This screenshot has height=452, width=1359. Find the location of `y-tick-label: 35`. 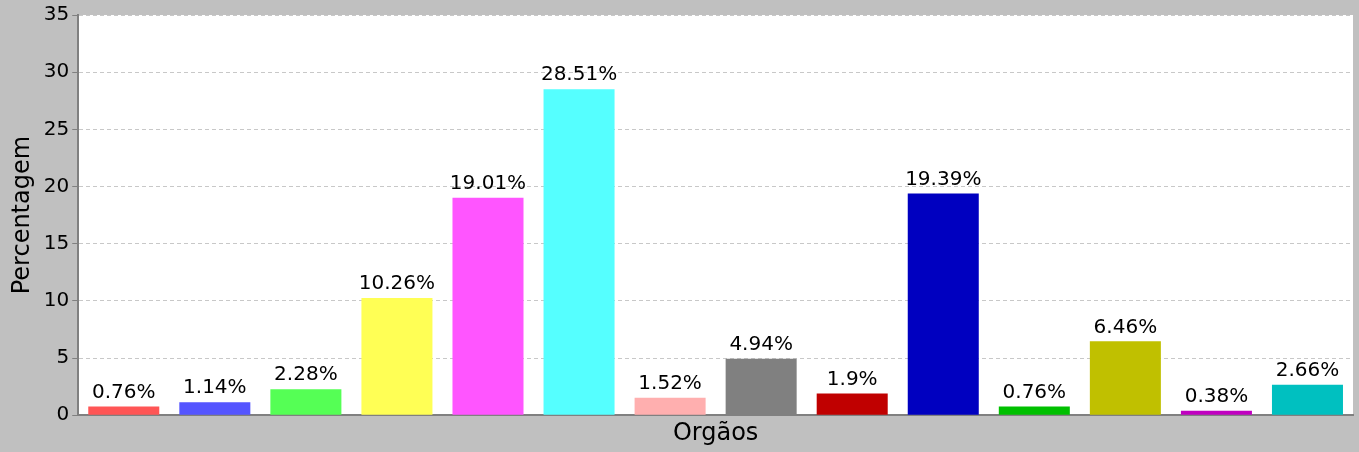

y-tick-label: 35 is located at coordinates (56, 13).